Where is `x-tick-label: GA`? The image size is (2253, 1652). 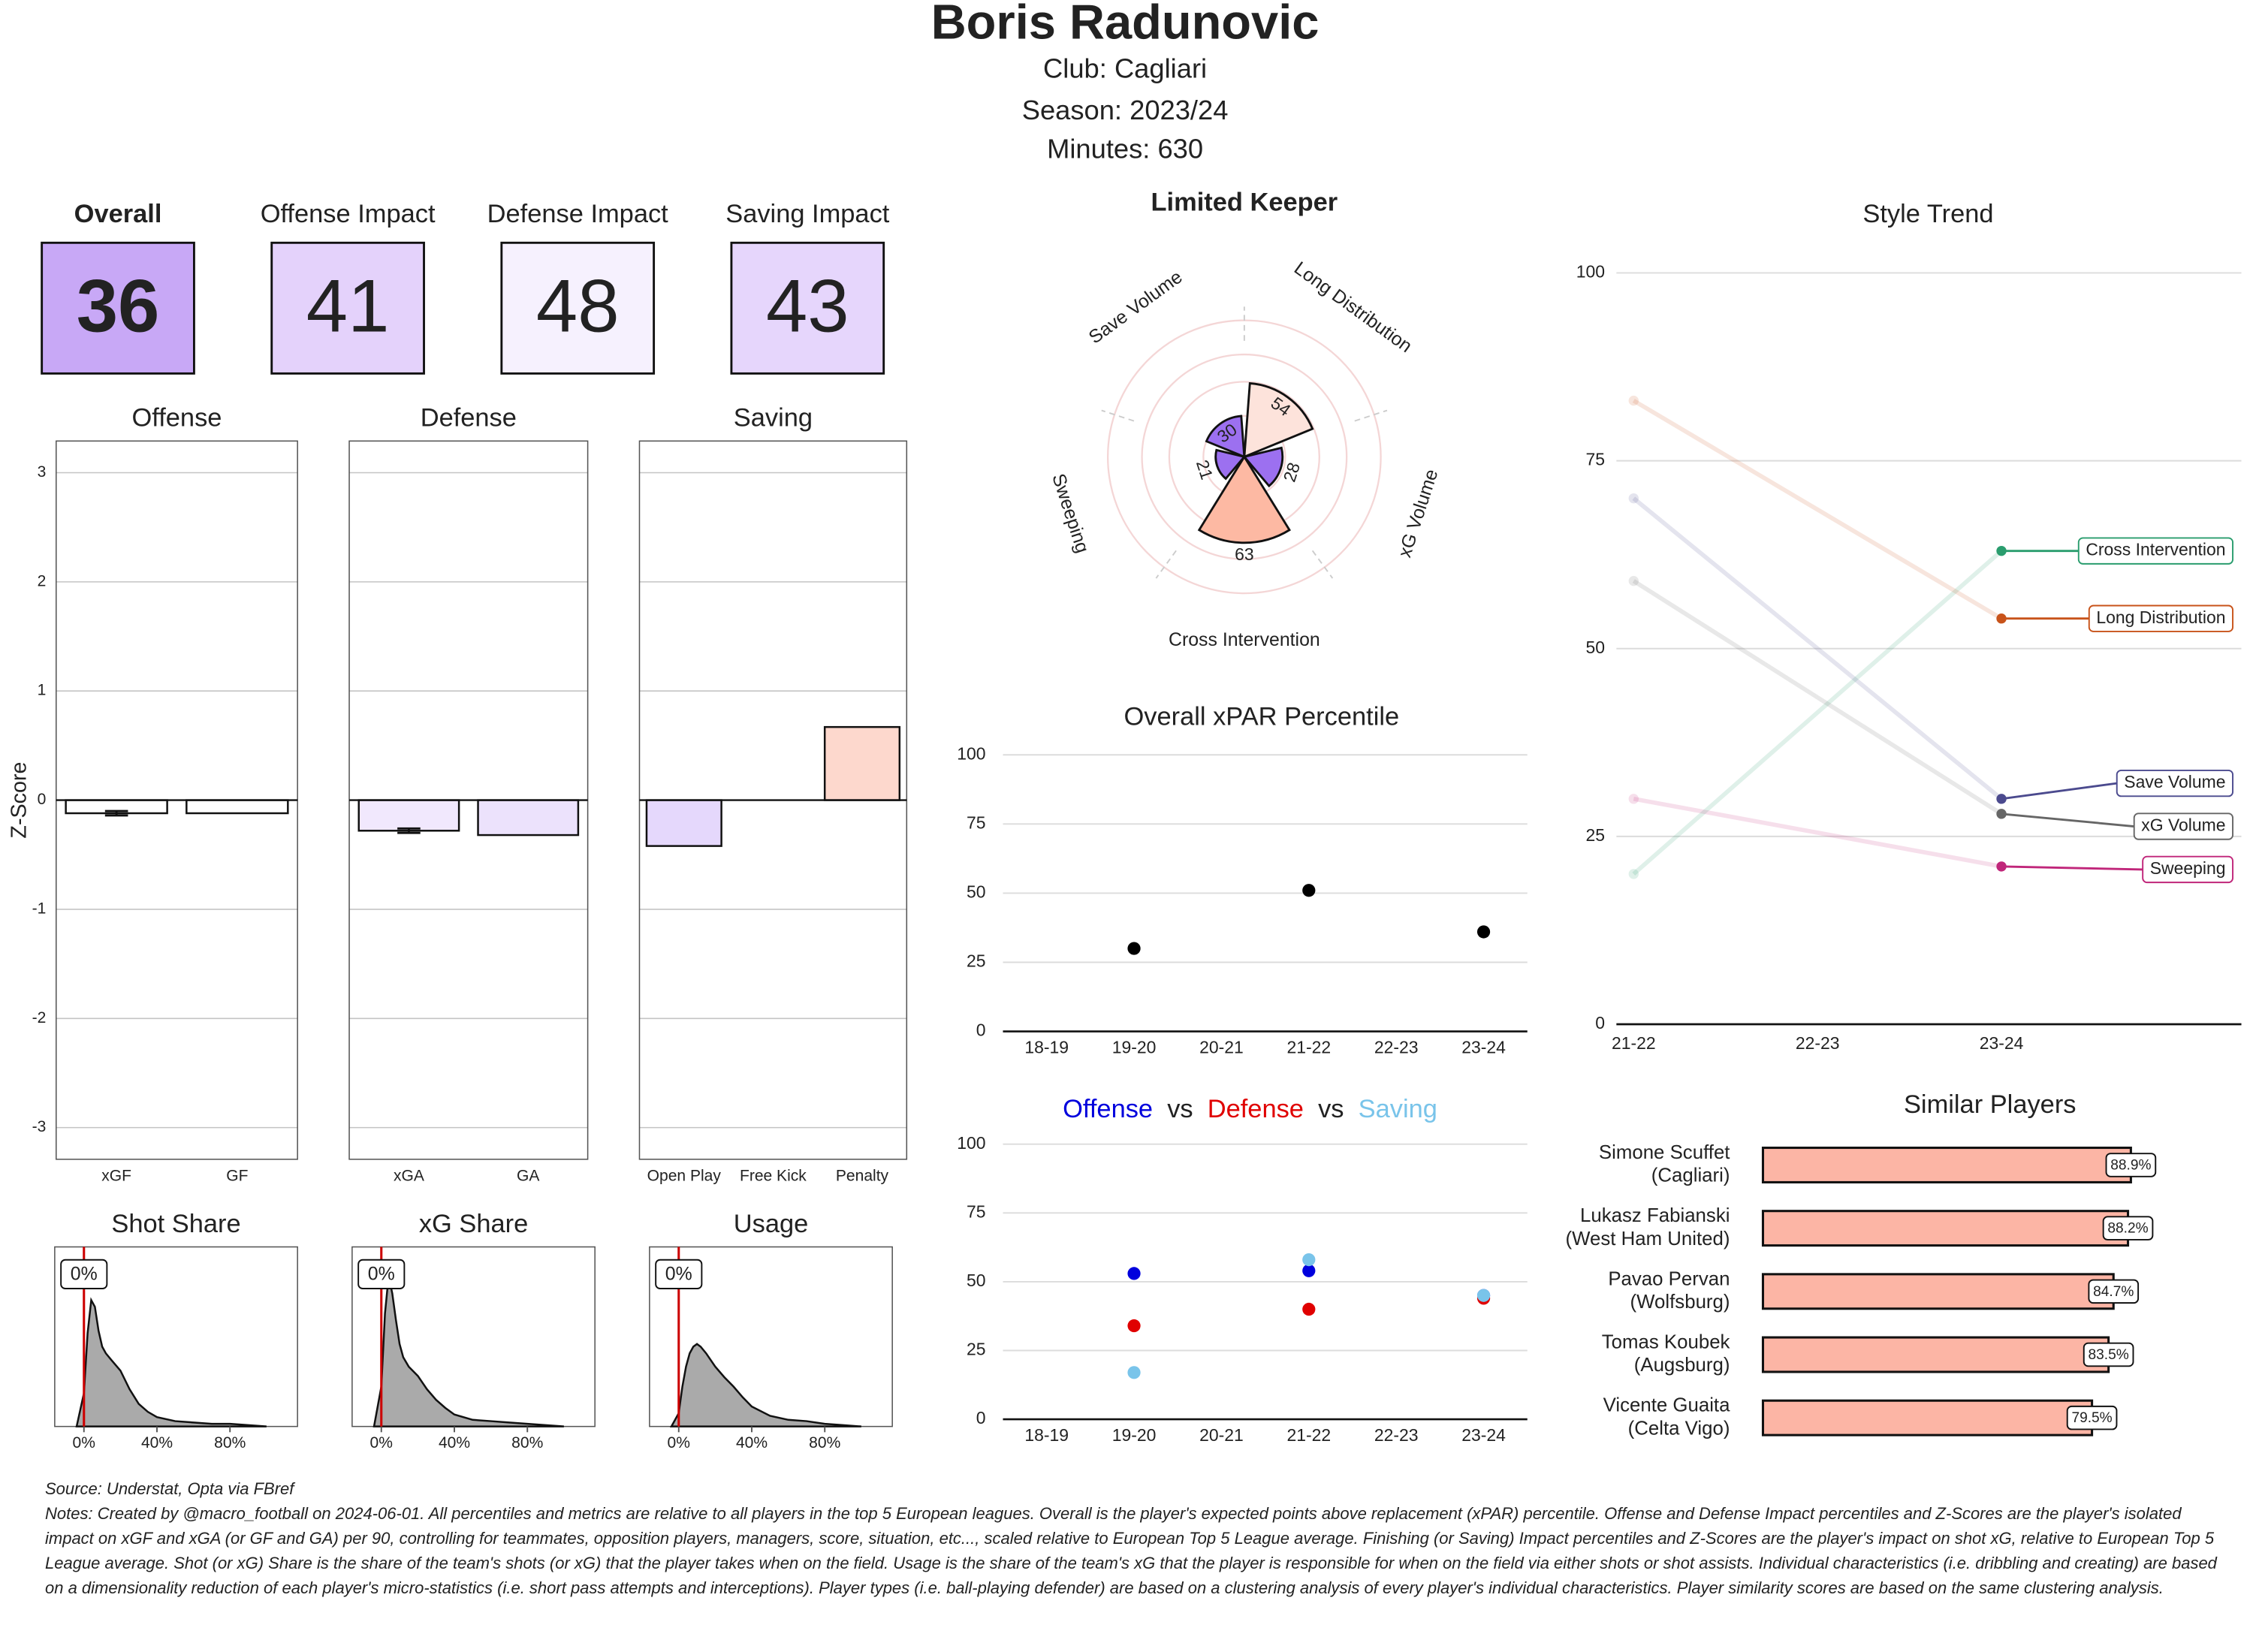
x-tick-label: GA is located at coordinates (528, 1175).